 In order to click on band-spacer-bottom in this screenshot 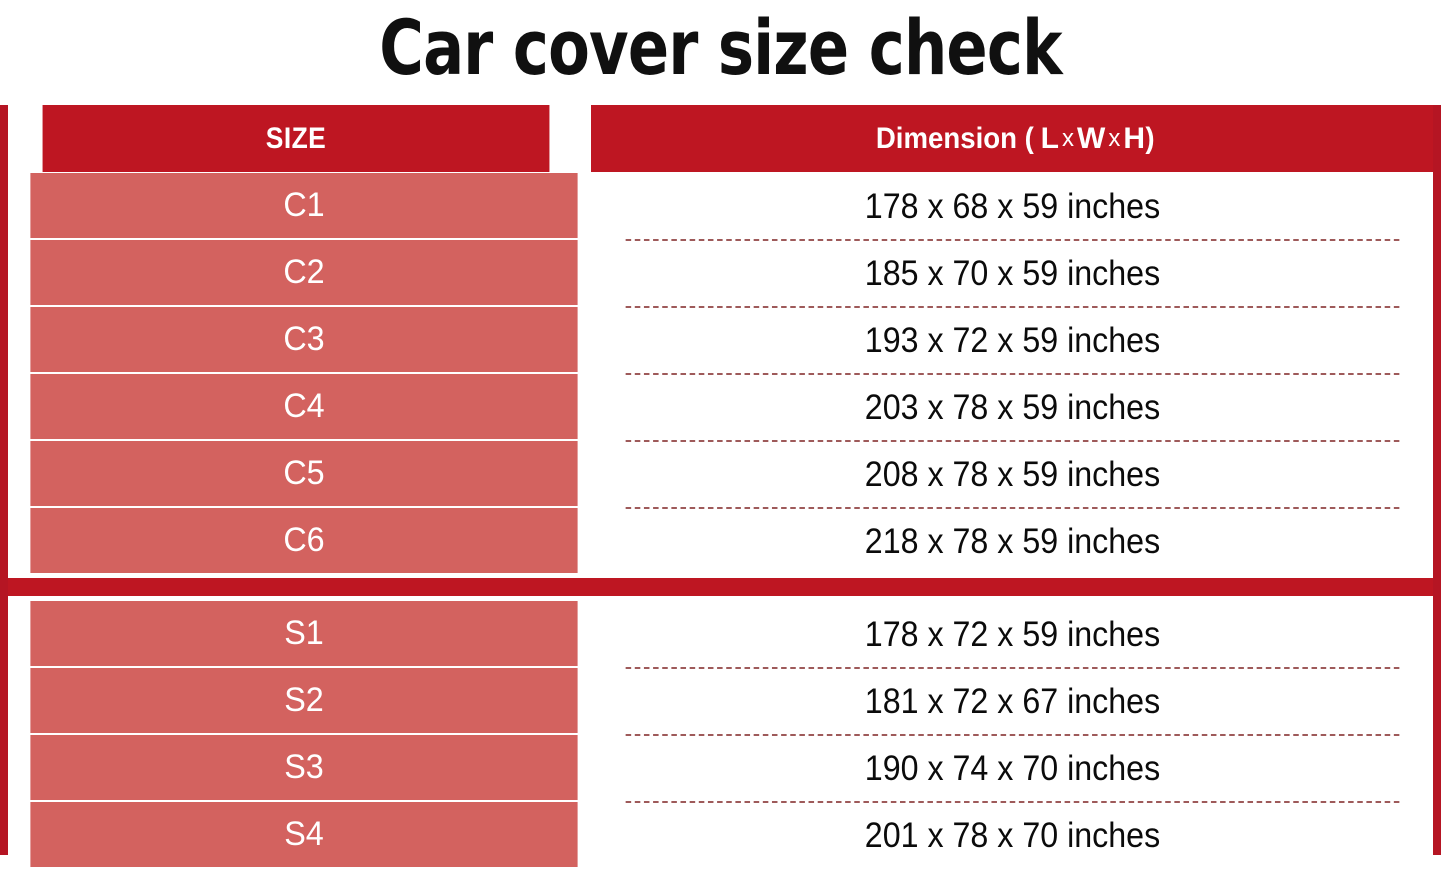, I will do `click(720, 598)`.